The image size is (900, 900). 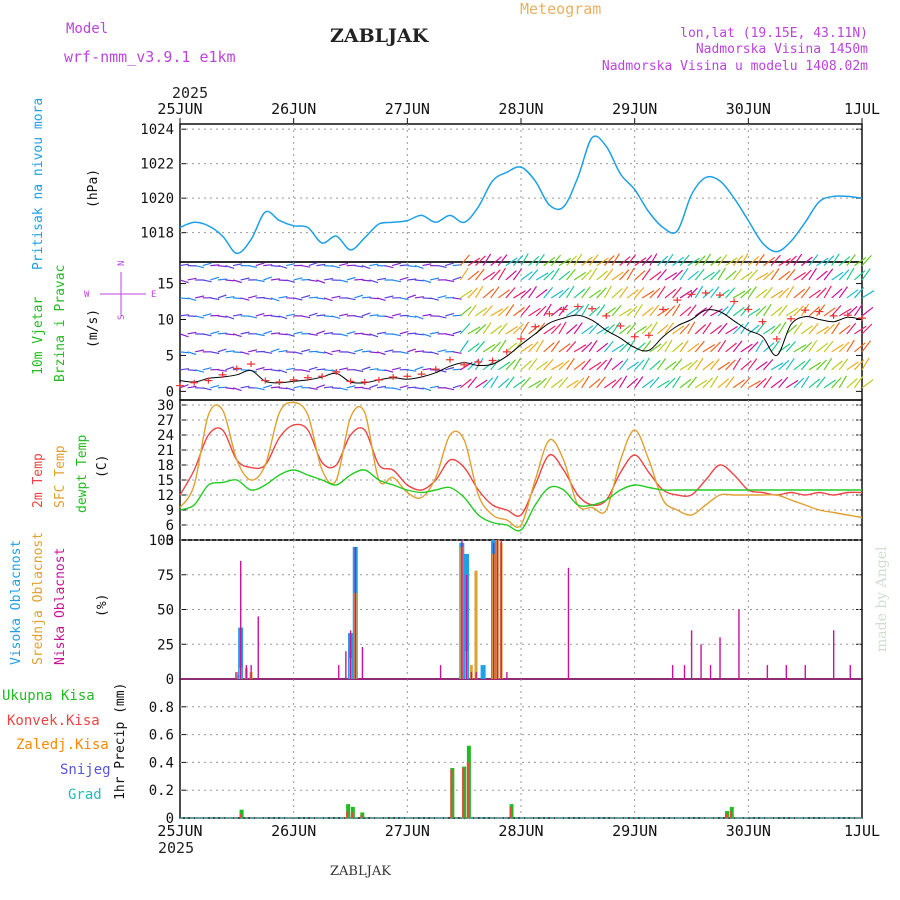 What do you see at coordinates (120, 290) in the screenshot?
I see `compass-icon: N W E S` at bounding box center [120, 290].